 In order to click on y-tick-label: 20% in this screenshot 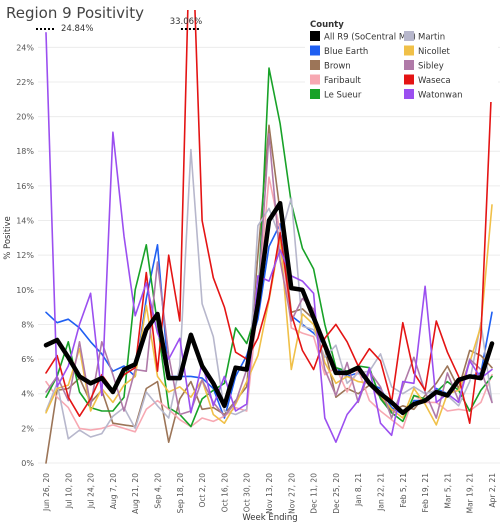, I will do `click(25, 117)`.